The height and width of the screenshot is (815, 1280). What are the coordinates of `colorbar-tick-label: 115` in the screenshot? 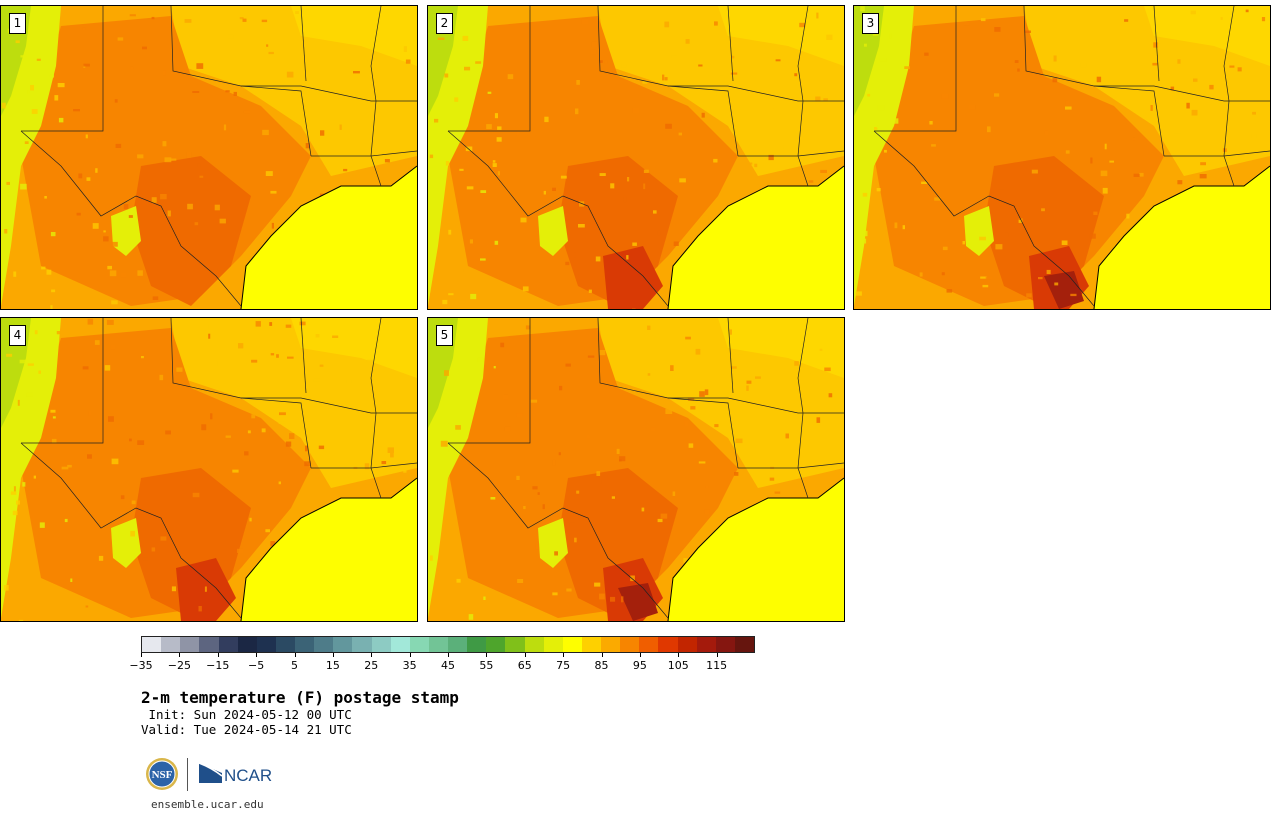 It's located at (717, 665).